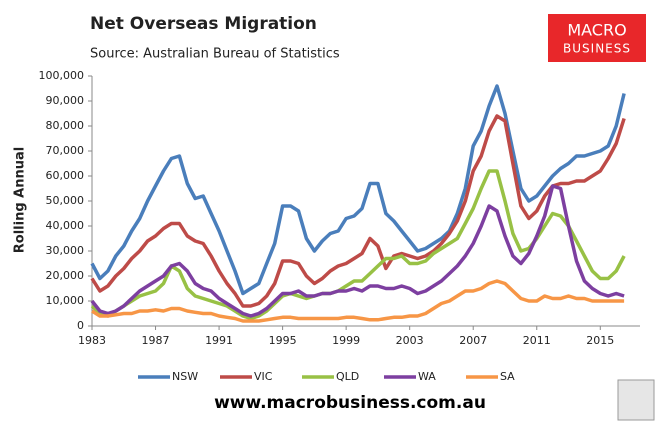 The height and width of the screenshot is (424, 660). I want to click on y-tick-label: 50,000, so click(65, 200).